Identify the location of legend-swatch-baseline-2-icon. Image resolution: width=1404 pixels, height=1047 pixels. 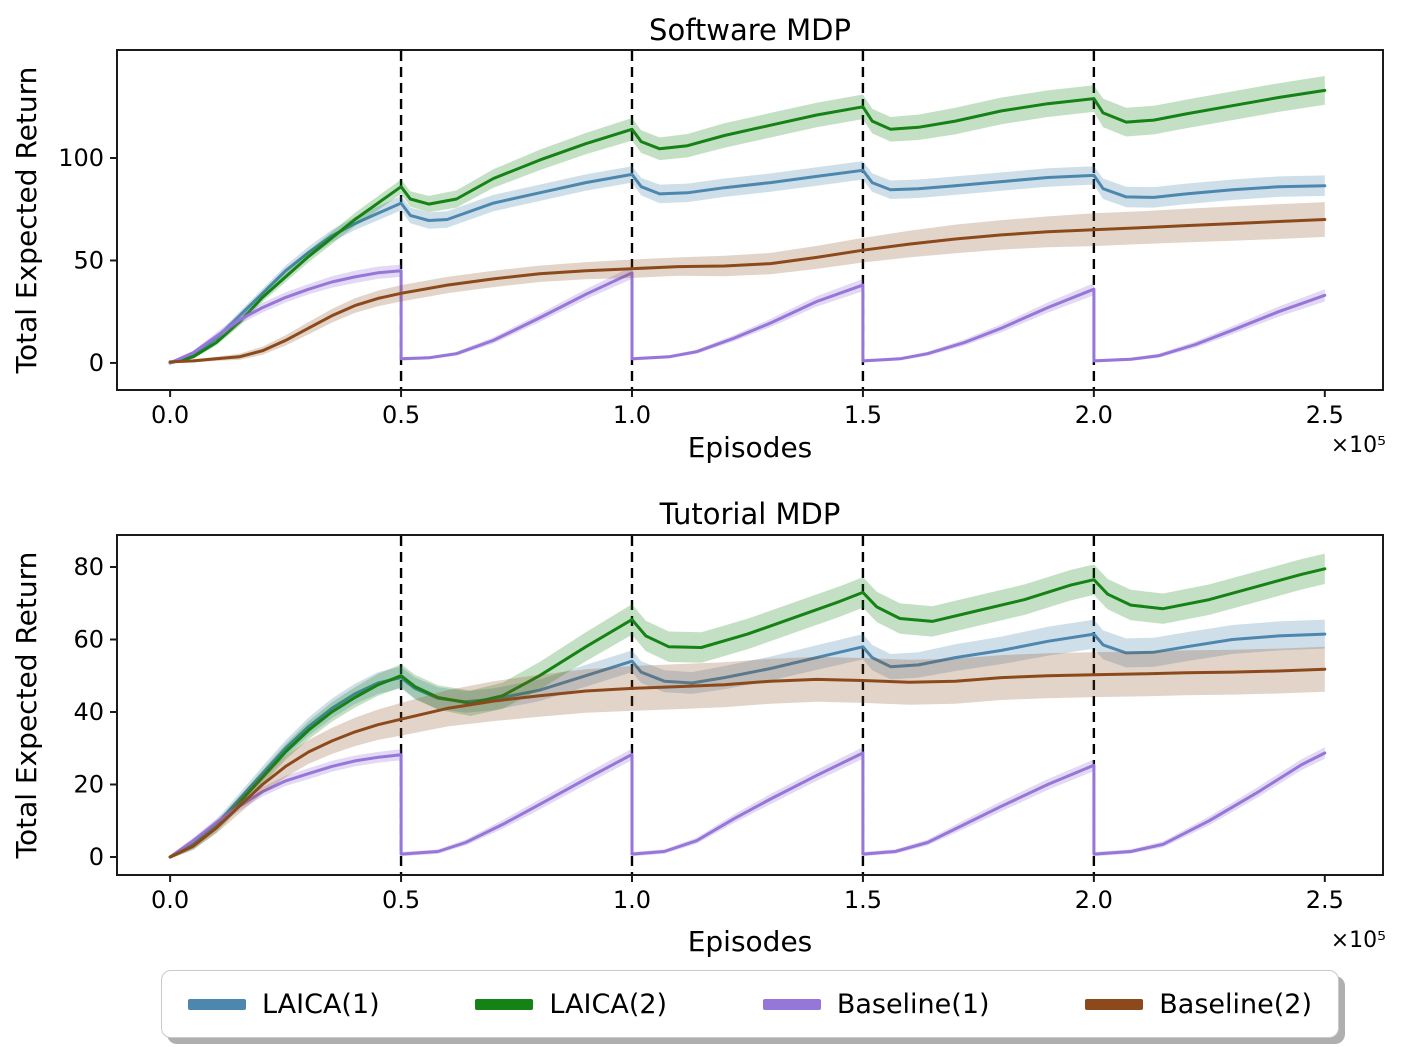
(1114, 1004).